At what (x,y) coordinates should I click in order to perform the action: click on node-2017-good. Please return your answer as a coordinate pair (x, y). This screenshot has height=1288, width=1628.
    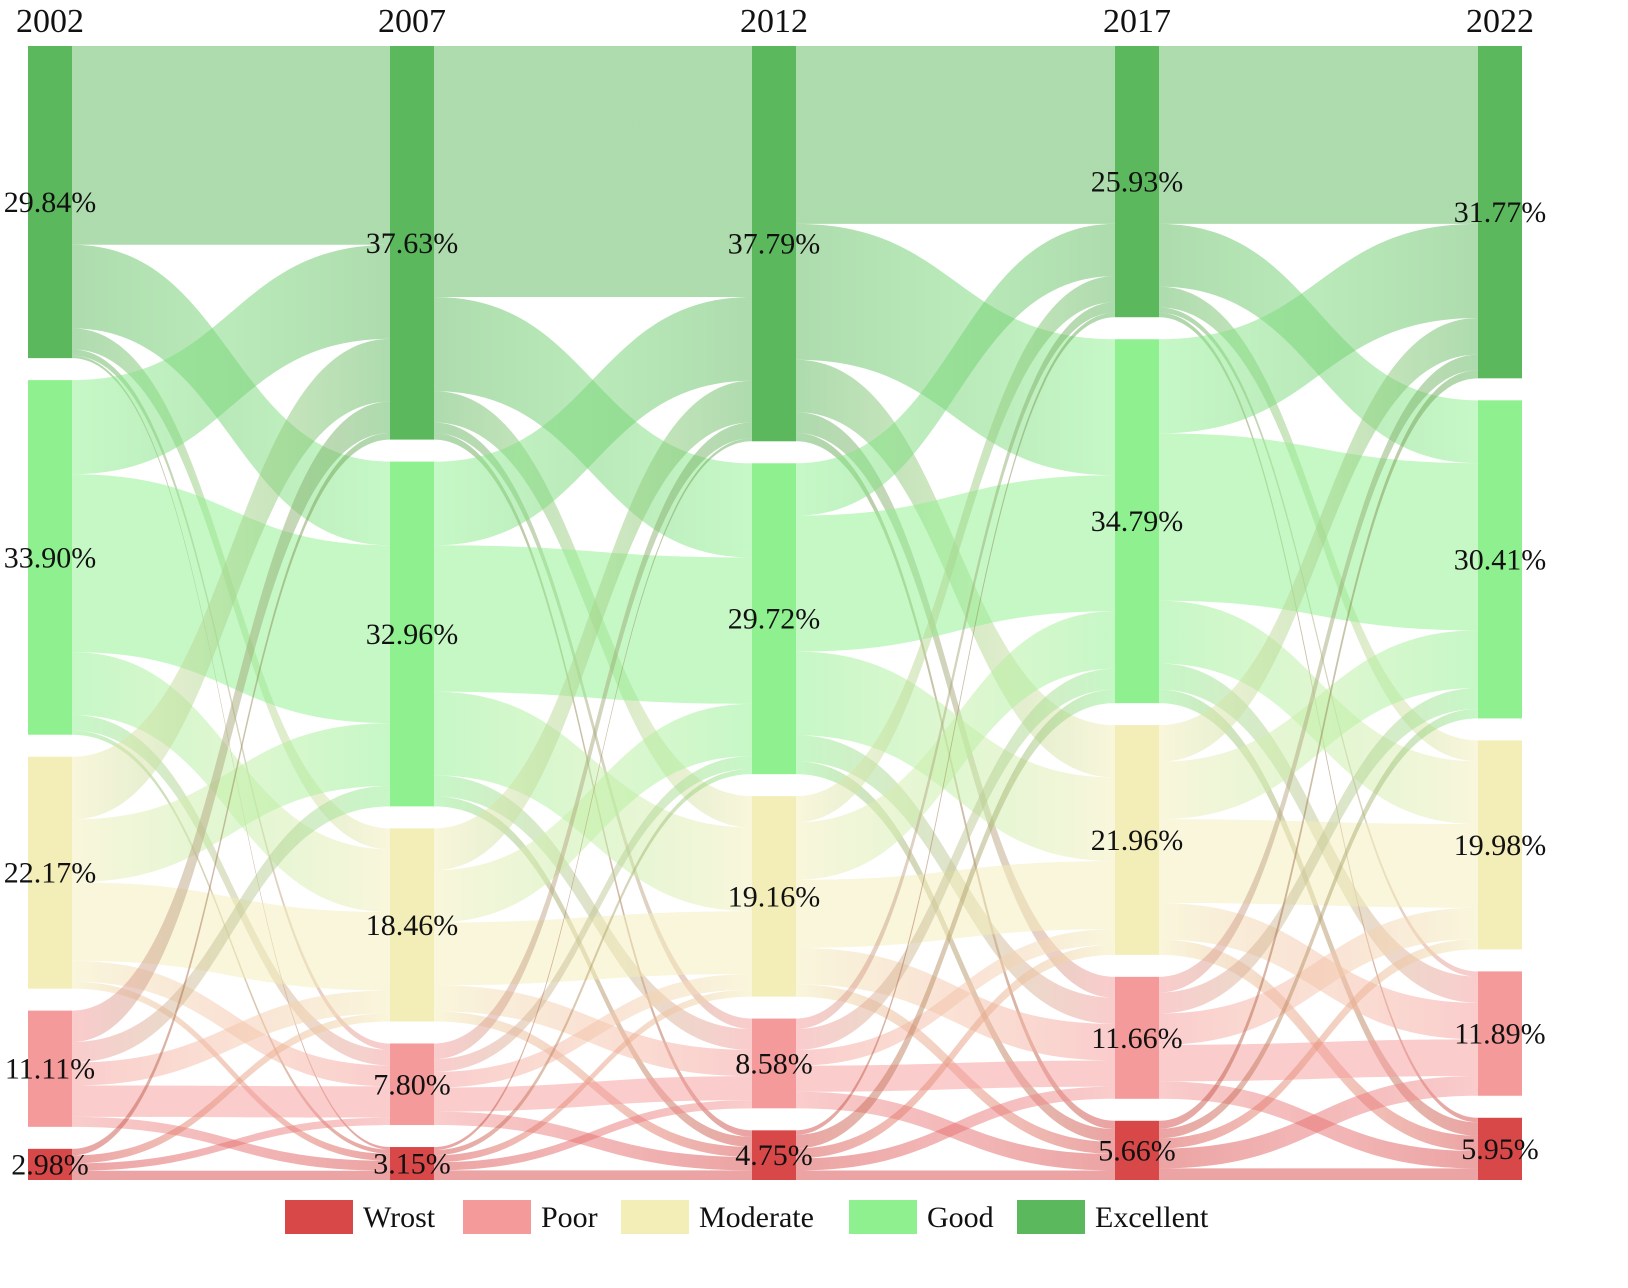
    Looking at the image, I should click on (1137, 521).